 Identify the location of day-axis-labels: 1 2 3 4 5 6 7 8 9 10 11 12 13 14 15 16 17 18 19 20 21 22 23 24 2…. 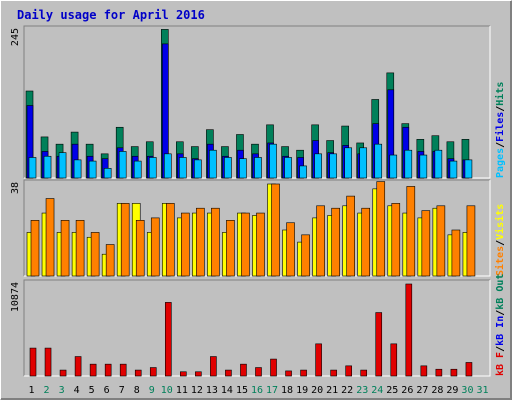
(259, 390).